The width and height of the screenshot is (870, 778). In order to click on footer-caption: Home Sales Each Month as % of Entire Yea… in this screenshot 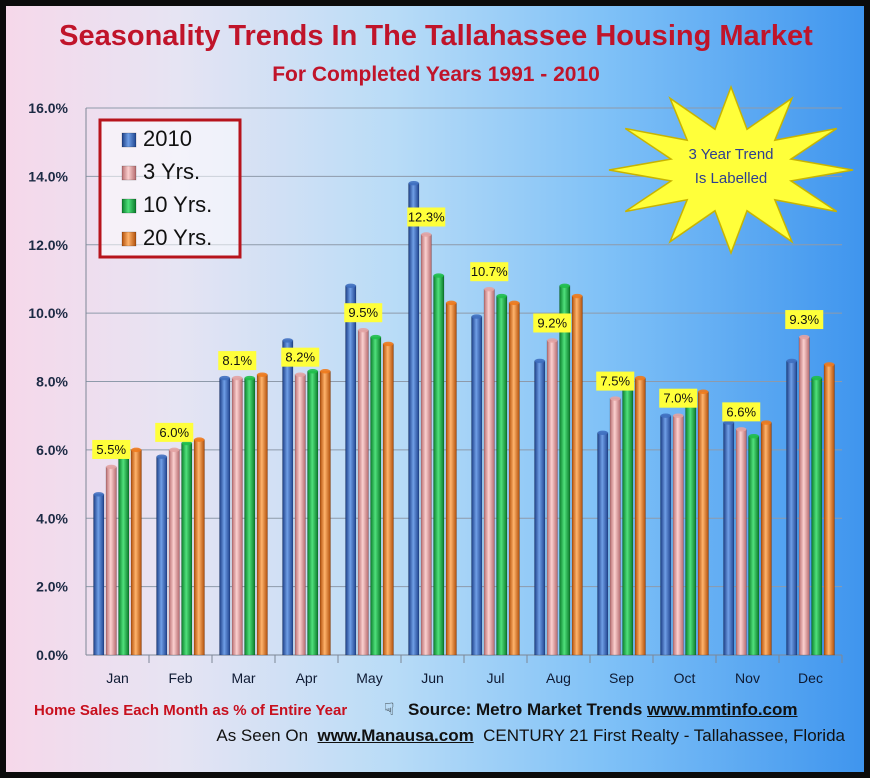, I will do `click(191, 710)`.